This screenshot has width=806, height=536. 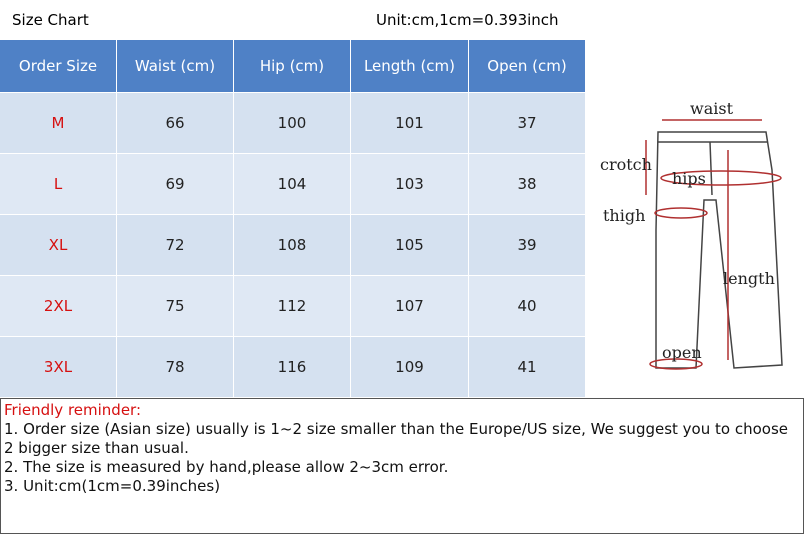 What do you see at coordinates (58, 123) in the screenshot?
I see `size-cell: M` at bounding box center [58, 123].